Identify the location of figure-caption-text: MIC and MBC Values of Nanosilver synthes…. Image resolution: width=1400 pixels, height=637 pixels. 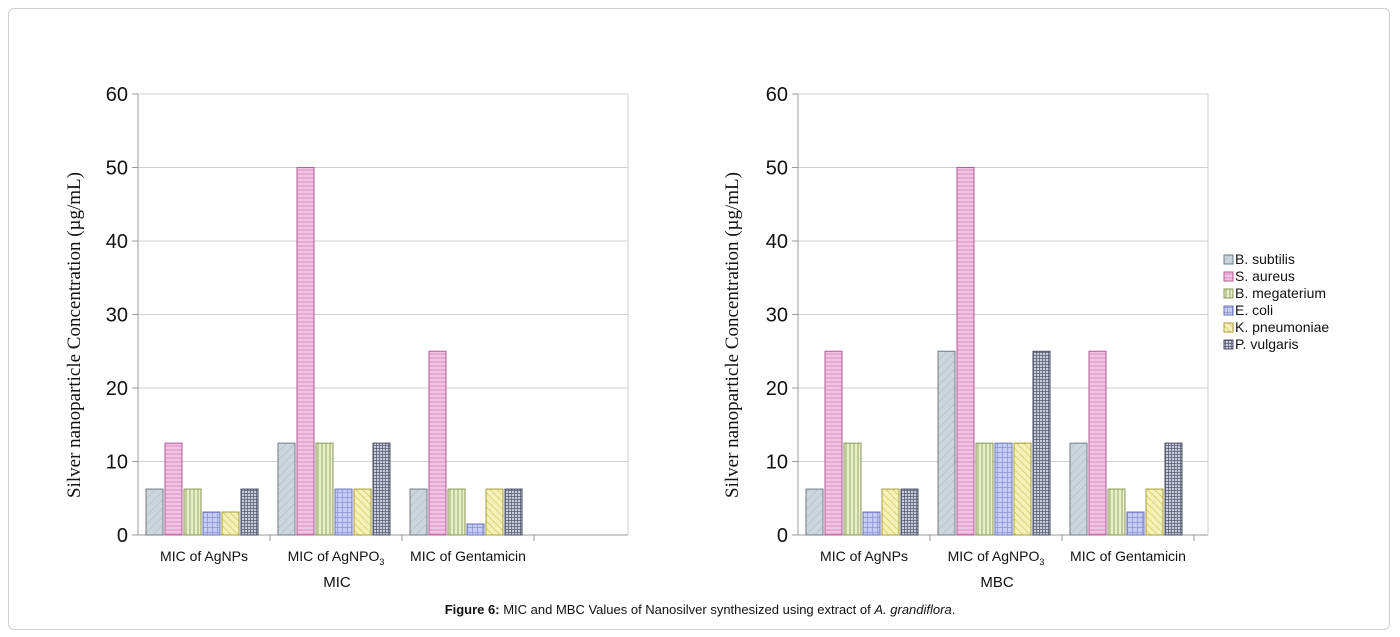
(687, 609).